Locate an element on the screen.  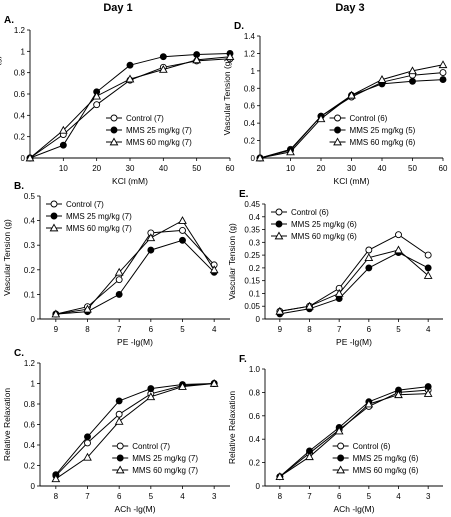
y-tick-label: 0.2 is located at coordinates (30, 466).